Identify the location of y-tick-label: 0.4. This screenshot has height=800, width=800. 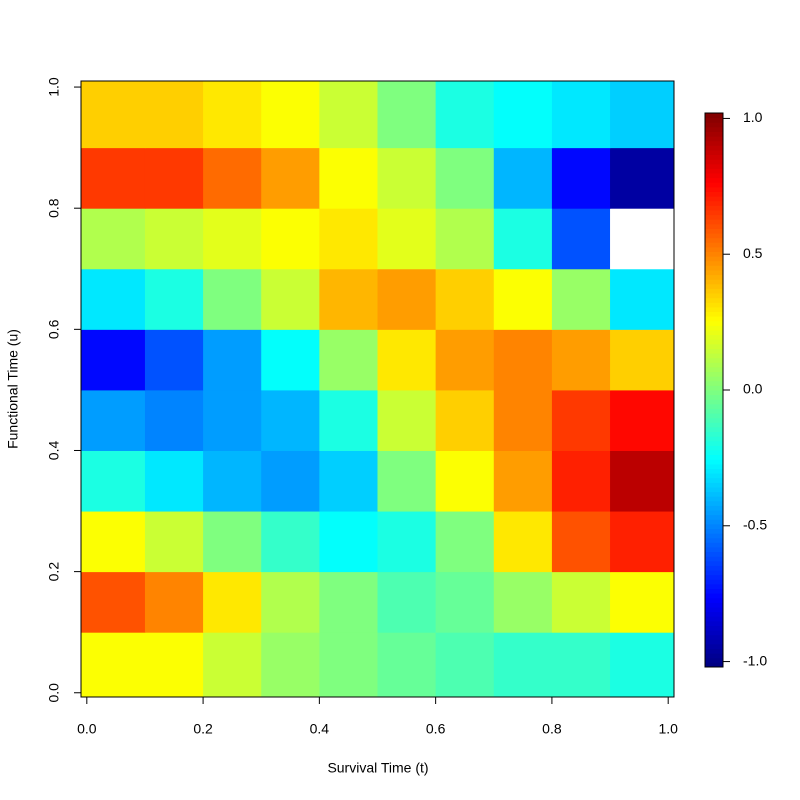
(54, 451).